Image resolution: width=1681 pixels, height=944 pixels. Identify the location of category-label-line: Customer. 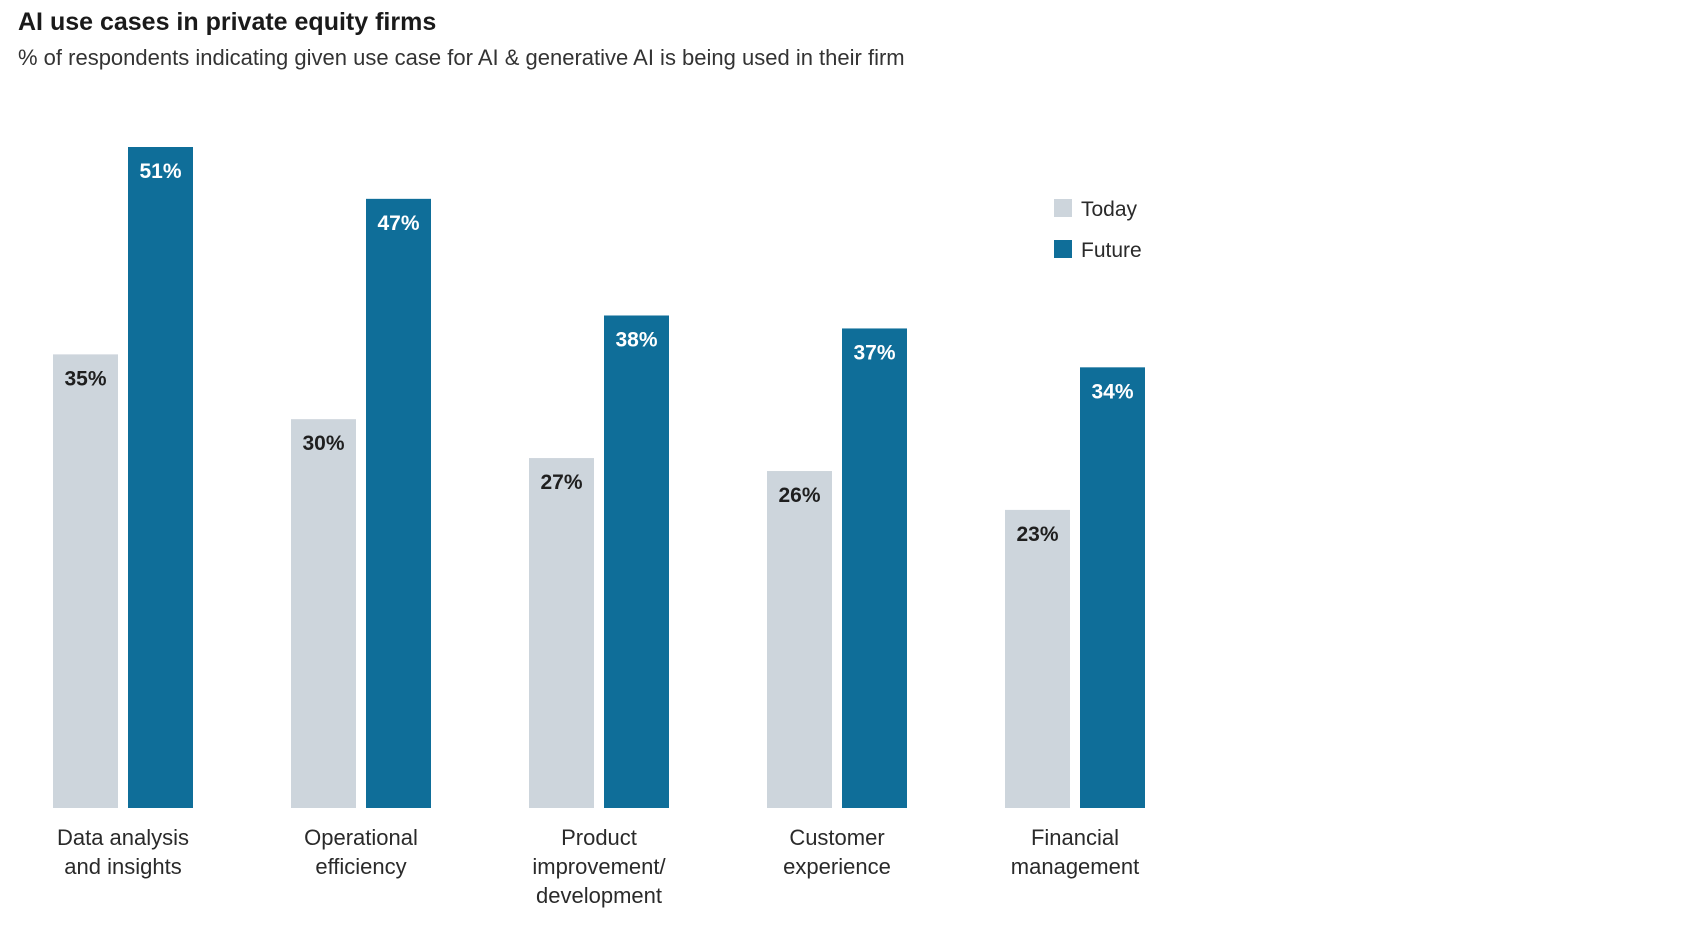
(836, 837).